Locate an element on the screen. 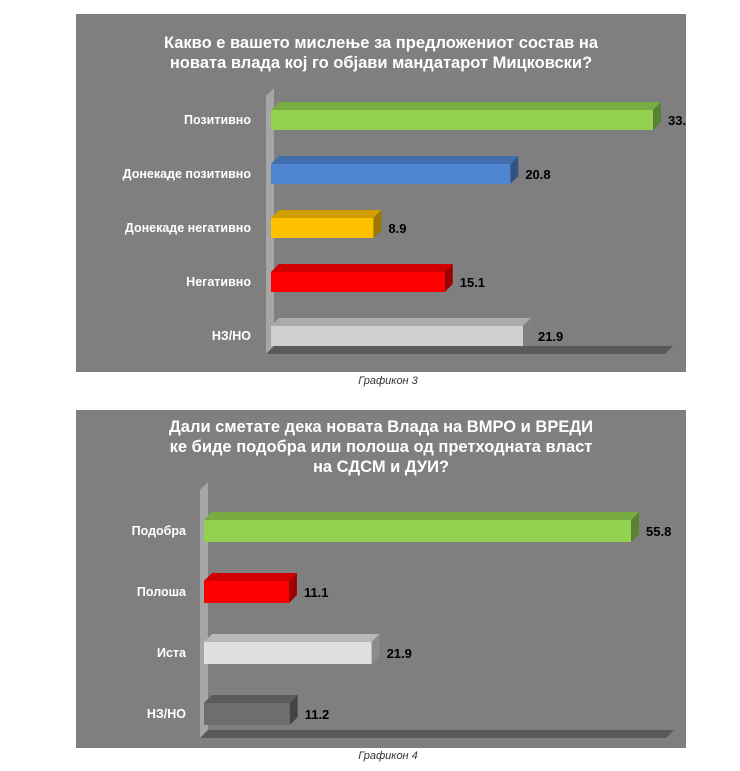  chart-4-category-label: Полоша is located at coordinates (162, 592).